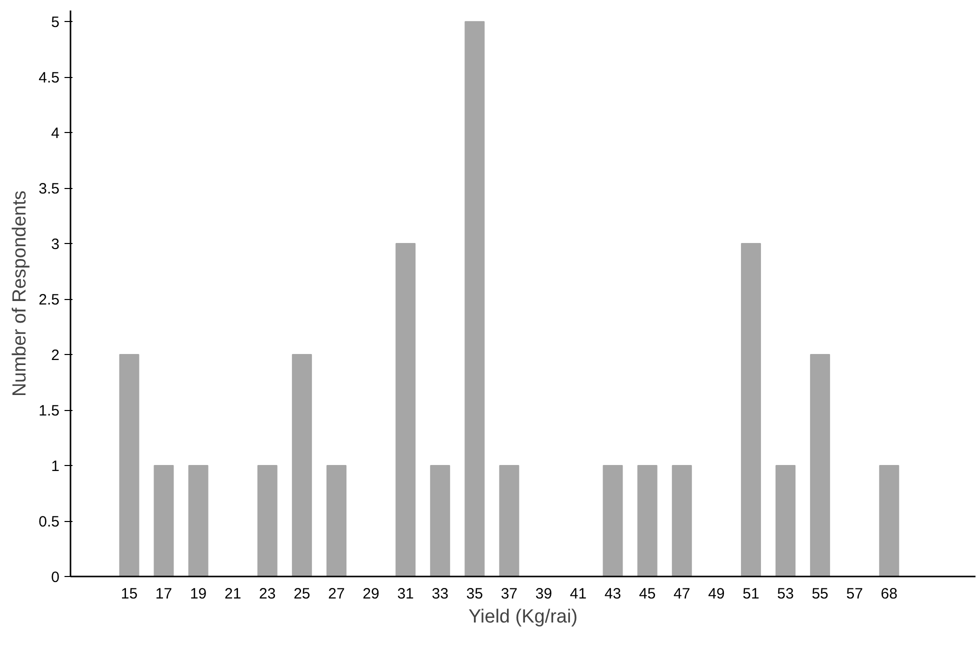 This screenshot has width=980, height=646. What do you see at coordinates (523, 617) in the screenshot?
I see `x-axis-title: Yield (Kg/rai)` at bounding box center [523, 617].